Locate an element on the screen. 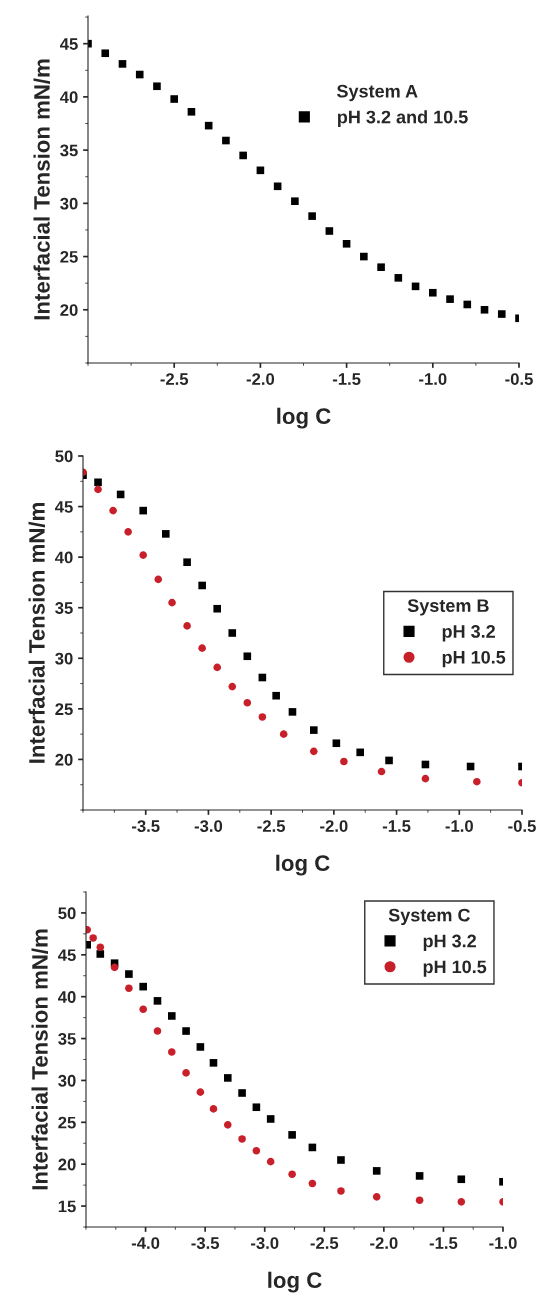 The height and width of the screenshot is (1297, 539). x-tick-label: -1.0 is located at coordinates (503, 1243).